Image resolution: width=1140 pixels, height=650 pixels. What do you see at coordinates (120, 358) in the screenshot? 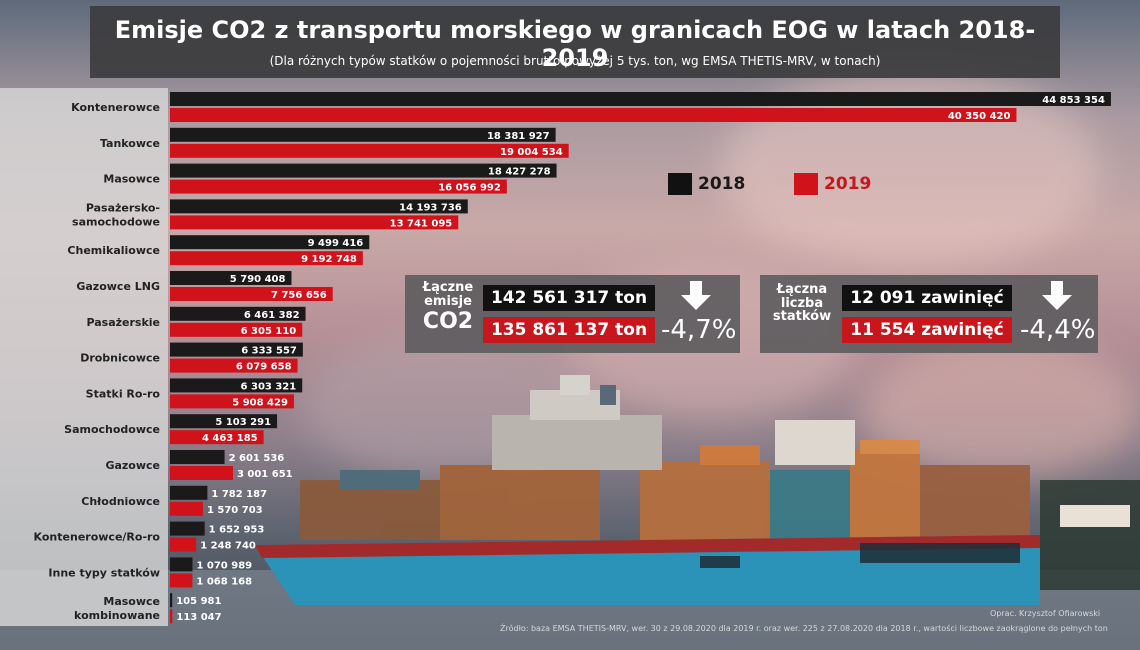
I see `category-label-7: Drobnicowce` at bounding box center [120, 358].